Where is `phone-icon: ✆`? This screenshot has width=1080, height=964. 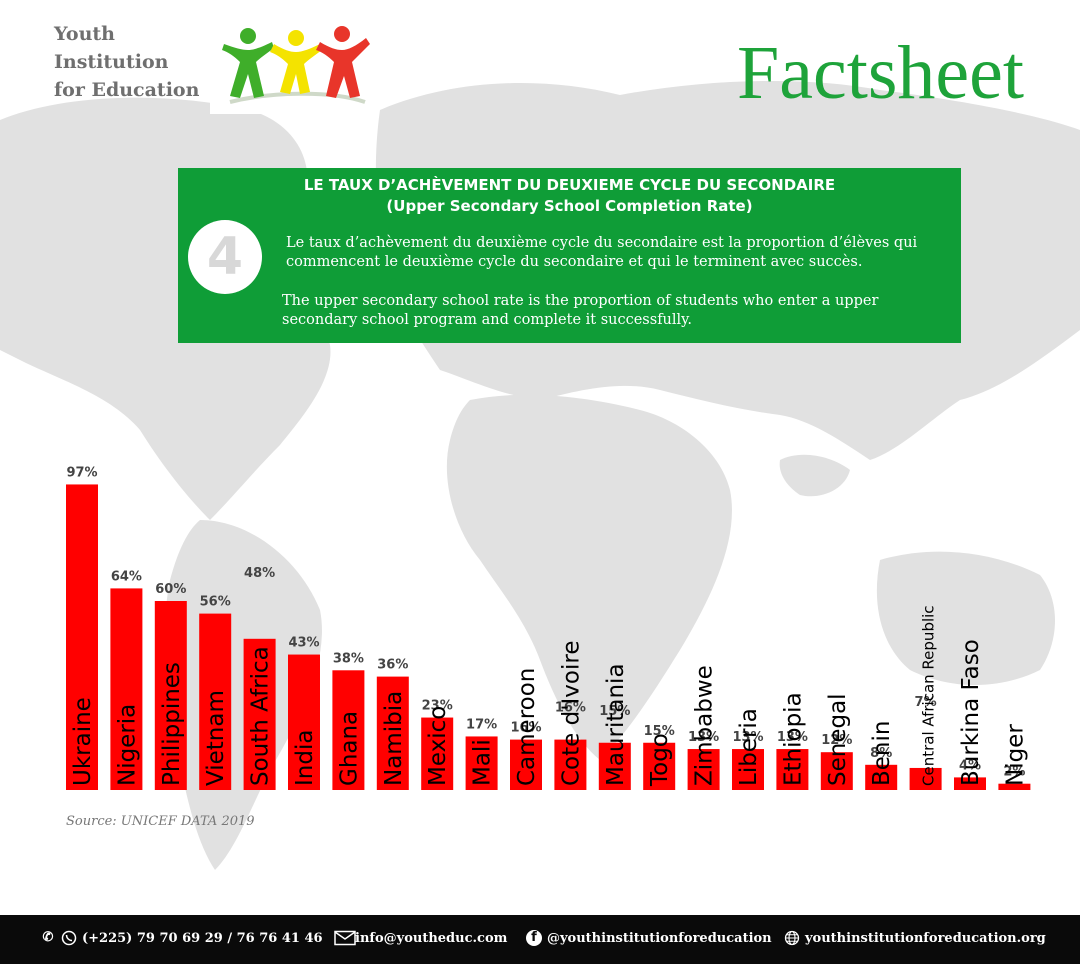
phone-icon: ✆ is located at coordinates (48, 937).